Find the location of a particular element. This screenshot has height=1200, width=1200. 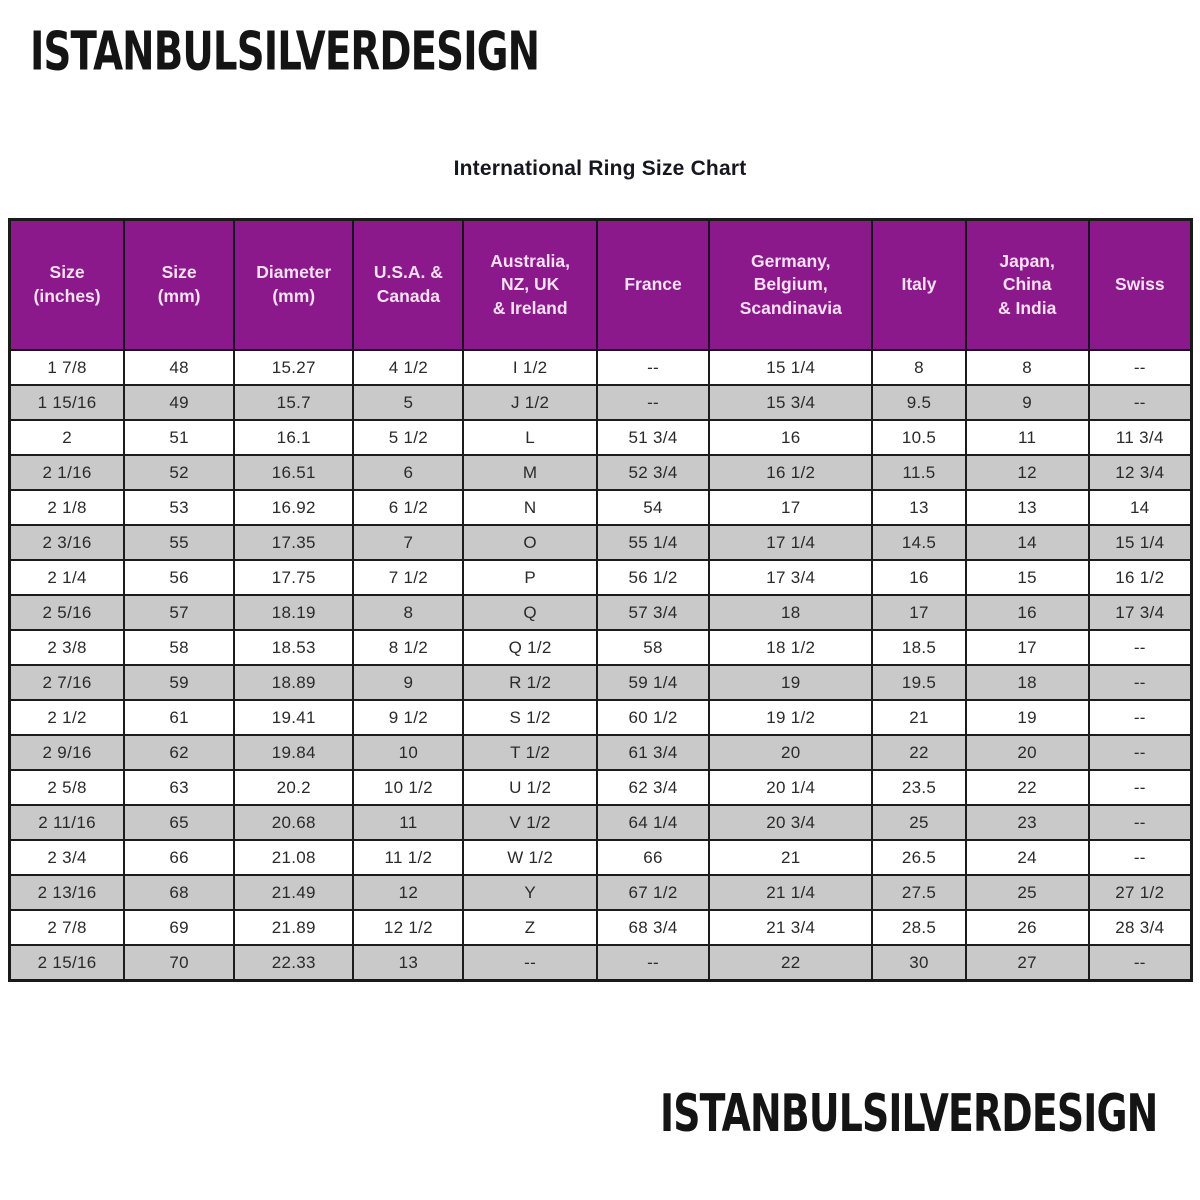

table-cell: 51 is located at coordinates (179, 437).